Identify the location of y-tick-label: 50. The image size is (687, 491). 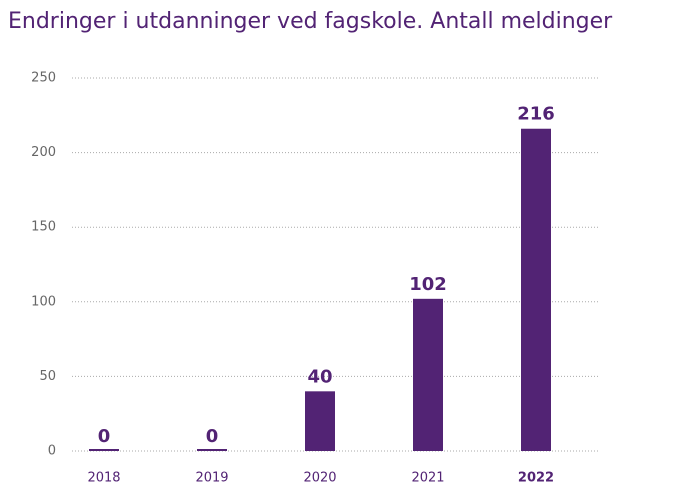
(47, 376).